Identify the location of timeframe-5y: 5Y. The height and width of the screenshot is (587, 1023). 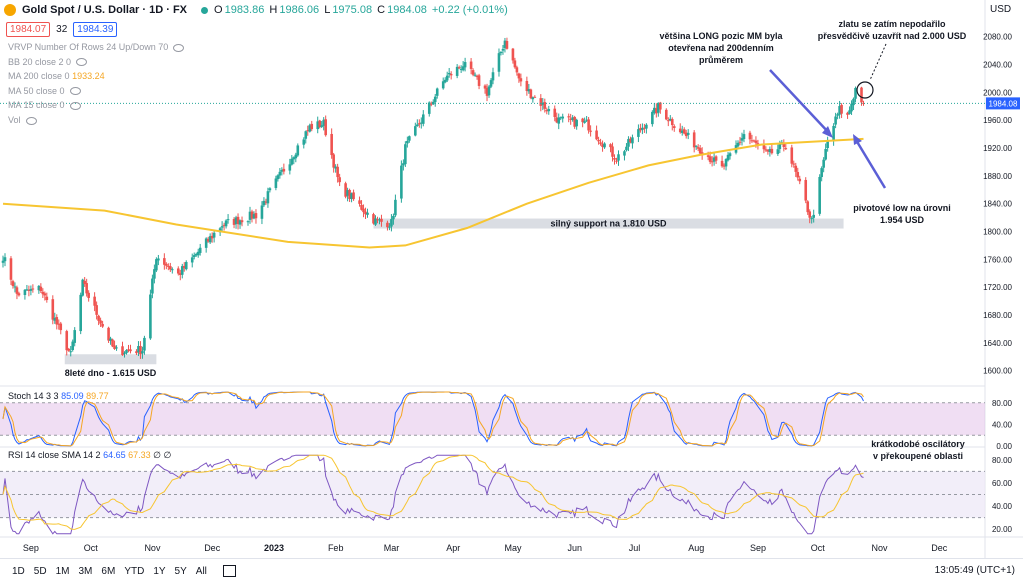
(180, 571).